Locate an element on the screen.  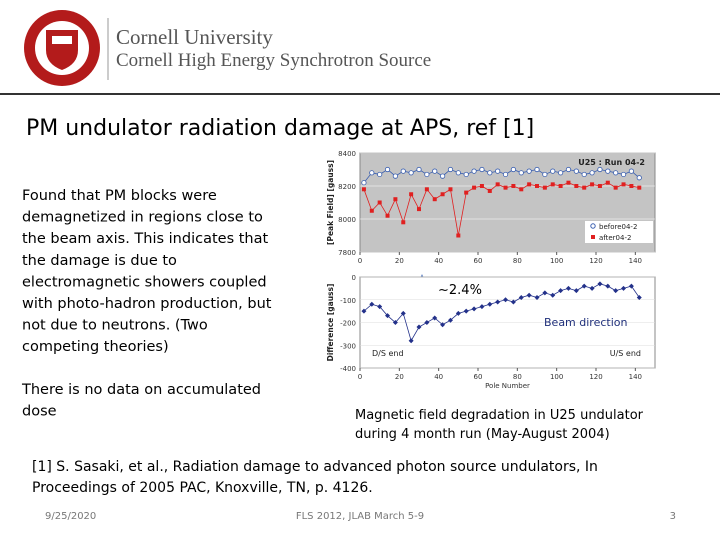
legend-marker is located at coordinates (593, 237).